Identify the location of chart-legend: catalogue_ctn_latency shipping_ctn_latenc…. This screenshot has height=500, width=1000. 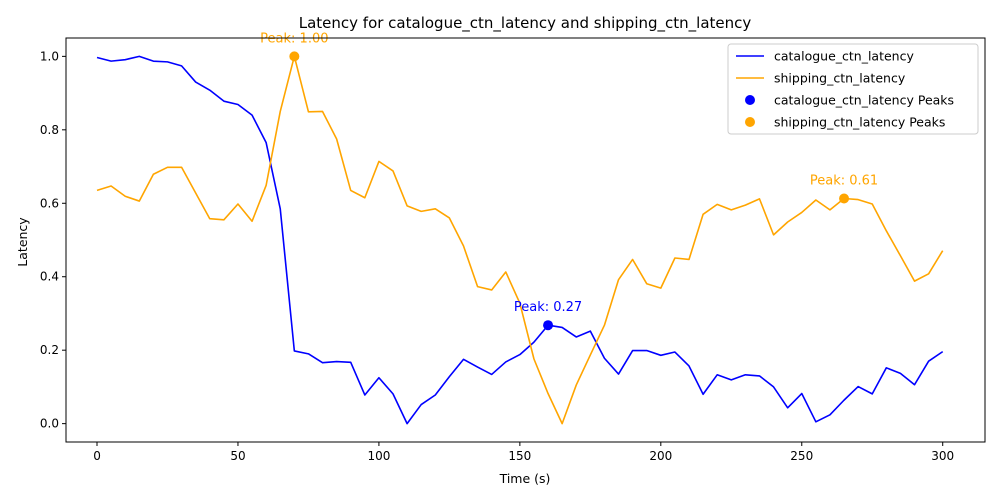
(853, 89).